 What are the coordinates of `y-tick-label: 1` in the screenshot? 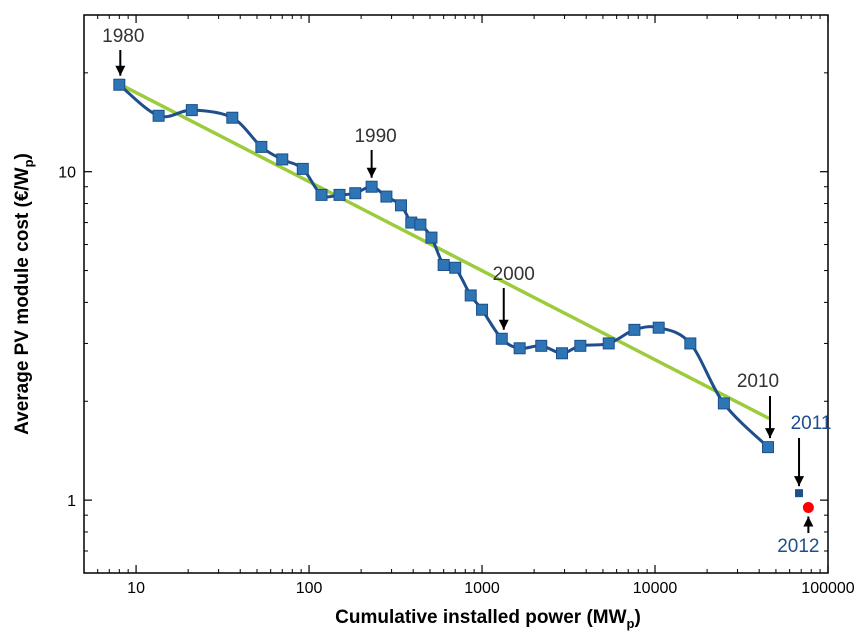 It's located at (71, 501).